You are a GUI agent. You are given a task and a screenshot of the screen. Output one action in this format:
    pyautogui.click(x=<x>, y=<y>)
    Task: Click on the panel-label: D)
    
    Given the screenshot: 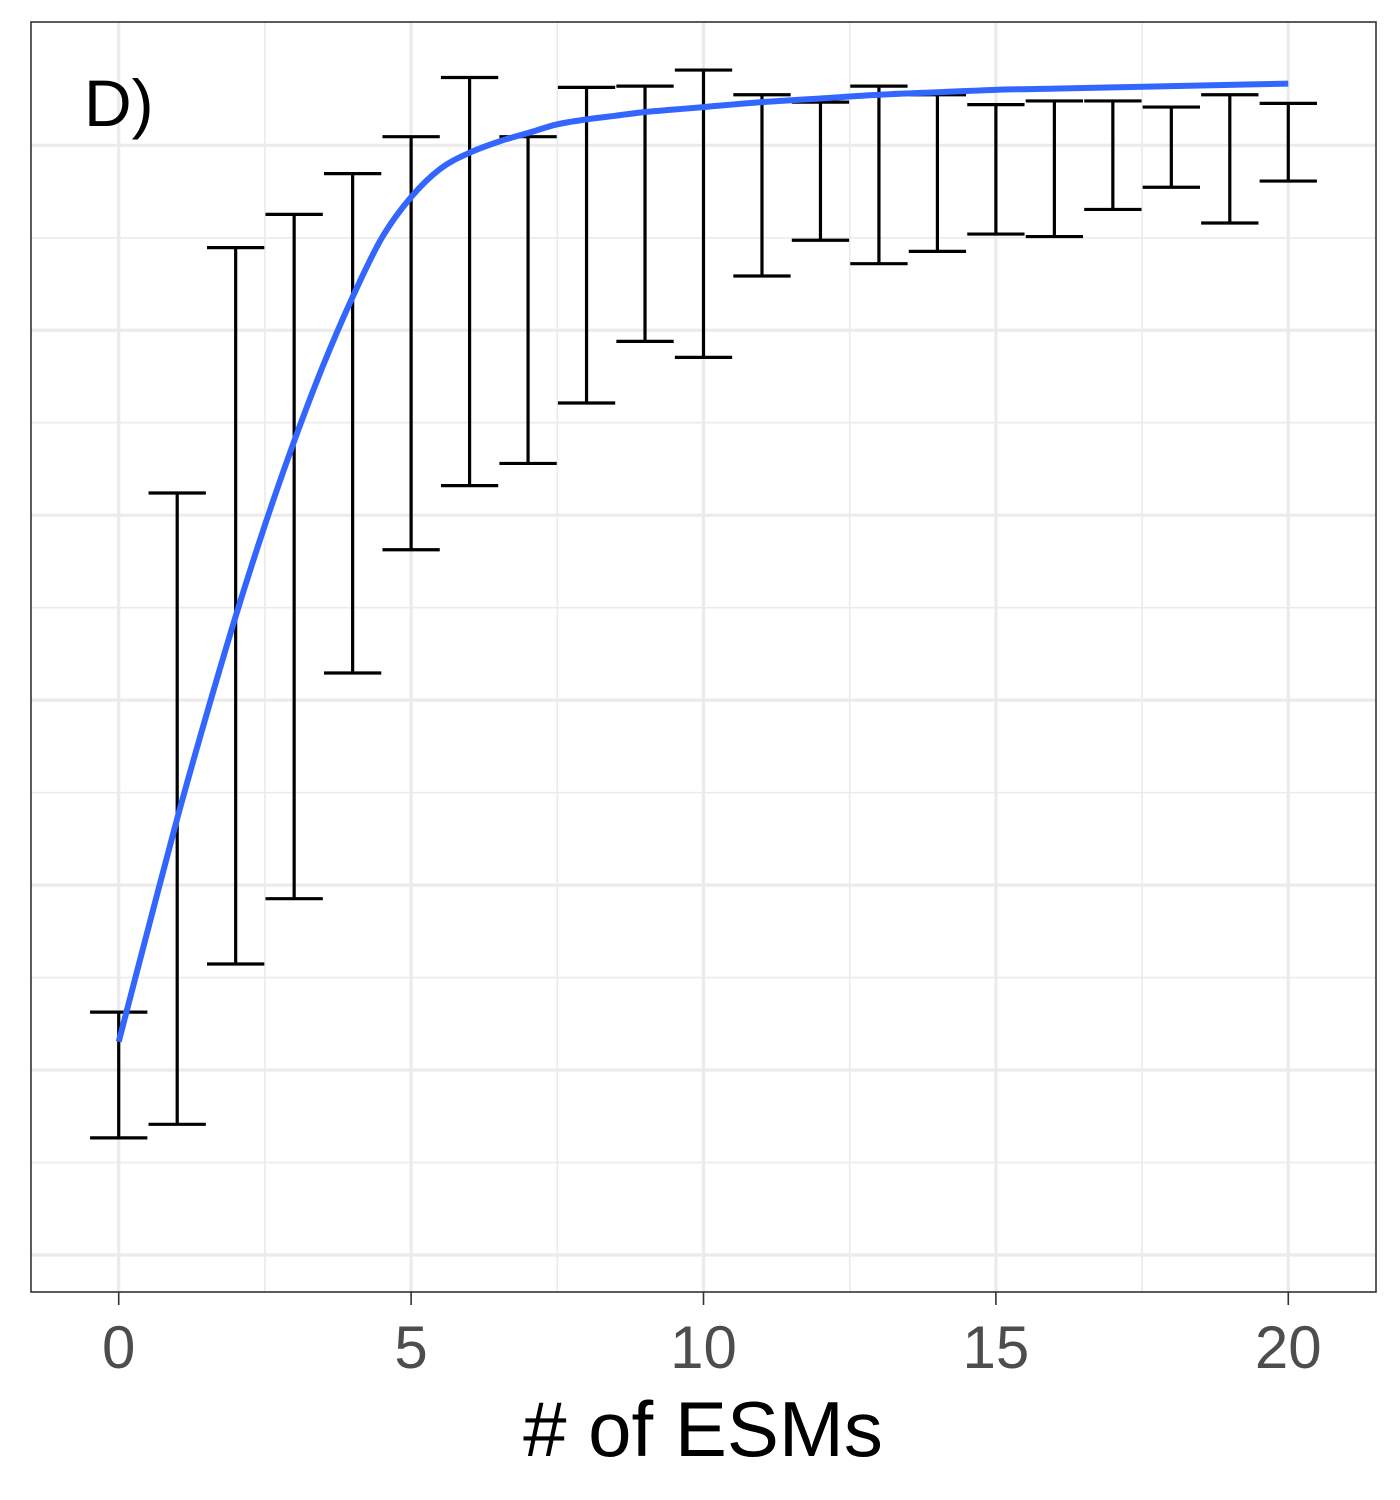 What is the action you would take?
    pyautogui.click(x=119, y=103)
    